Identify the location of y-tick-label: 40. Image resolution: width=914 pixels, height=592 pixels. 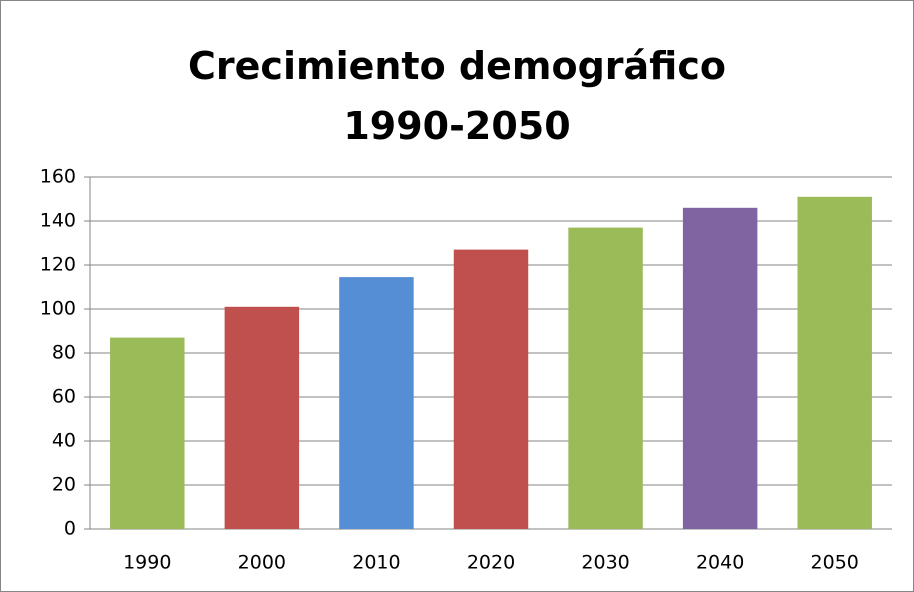
(64, 441).